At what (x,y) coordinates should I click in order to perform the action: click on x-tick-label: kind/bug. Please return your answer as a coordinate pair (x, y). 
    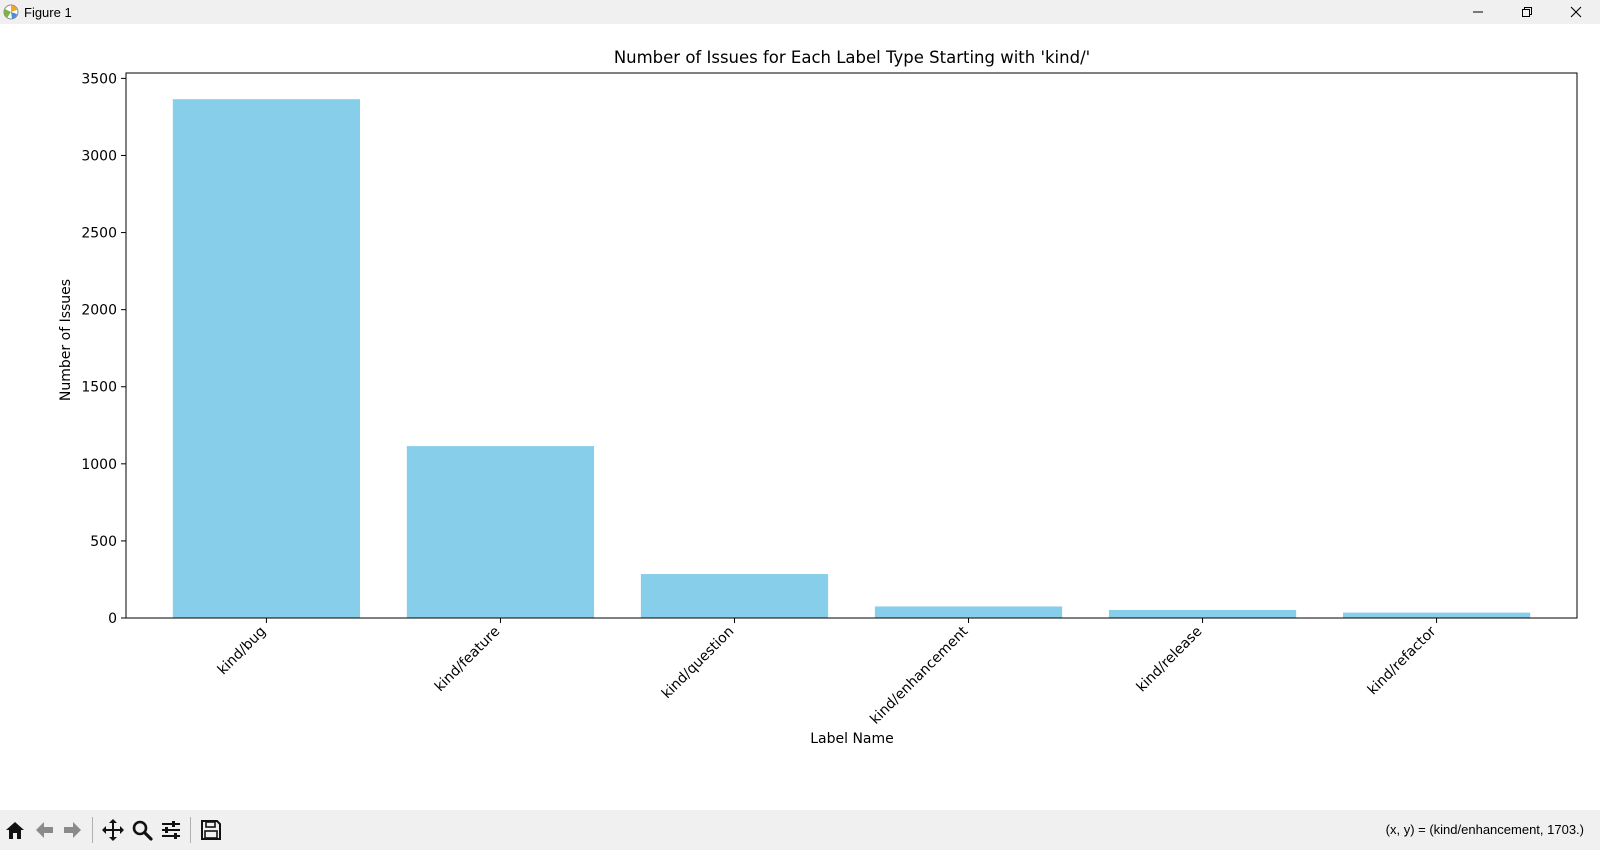
    Looking at the image, I should click on (242, 651).